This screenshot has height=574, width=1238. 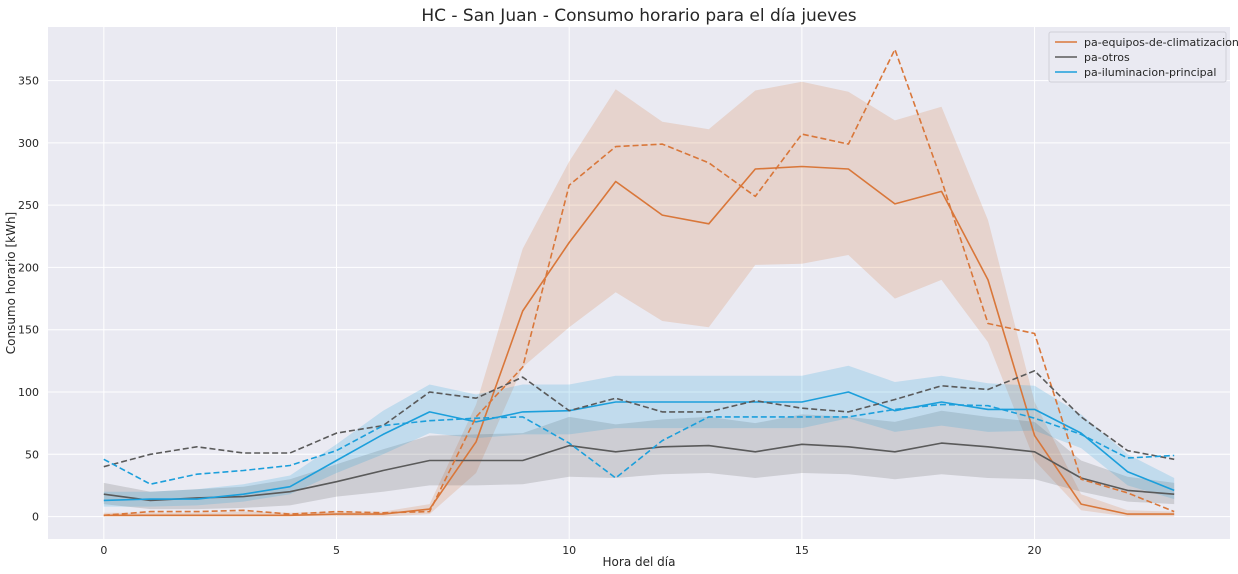 What do you see at coordinates (569, 550) in the screenshot?
I see `x-tick-label: 10` at bounding box center [569, 550].